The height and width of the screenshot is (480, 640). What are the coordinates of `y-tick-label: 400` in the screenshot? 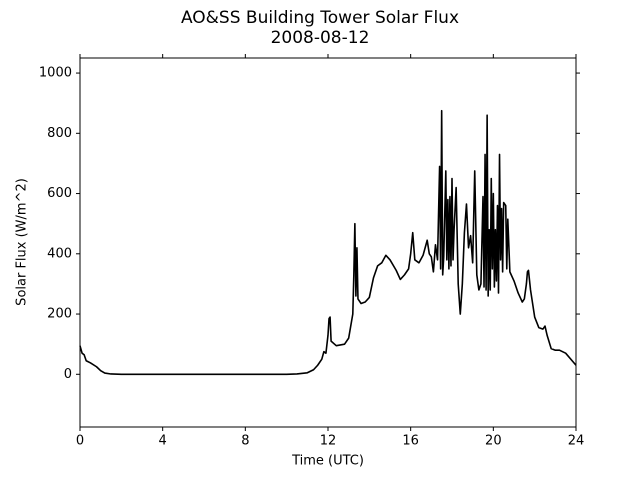 It's located at (59, 253).